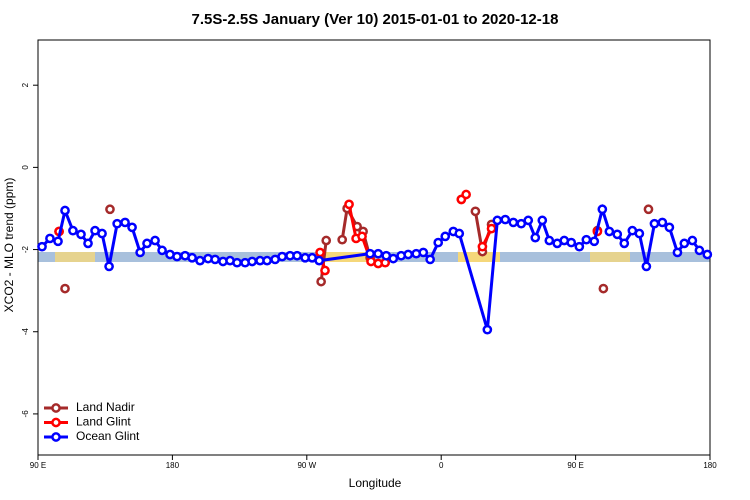 The image size is (750, 500). Describe the element at coordinates (103, 422) in the screenshot. I see `legend-label: Land Glint` at that location.